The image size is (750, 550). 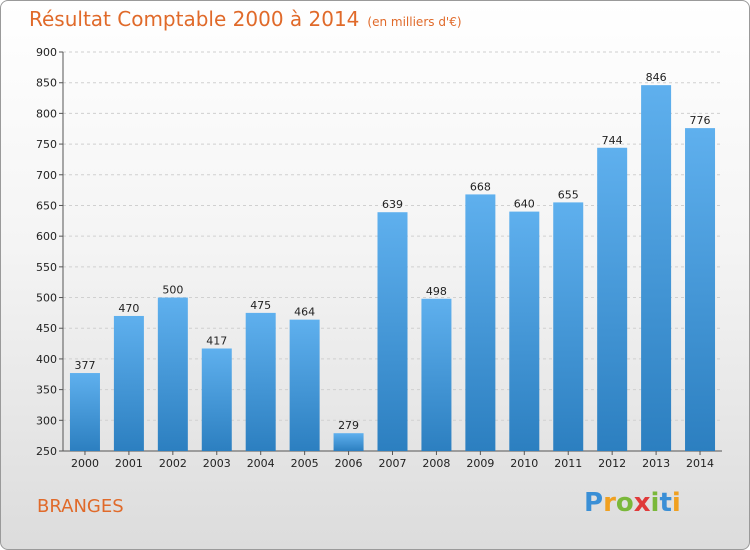 What do you see at coordinates (261, 463) in the screenshot?
I see `x-tick-label: 2004` at bounding box center [261, 463].